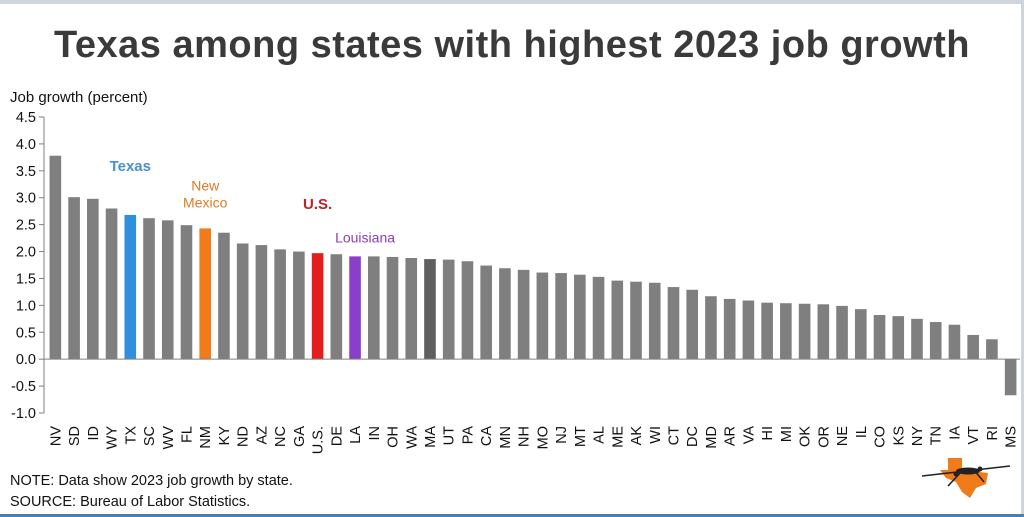  I want to click on bar-tn, so click(935, 341).